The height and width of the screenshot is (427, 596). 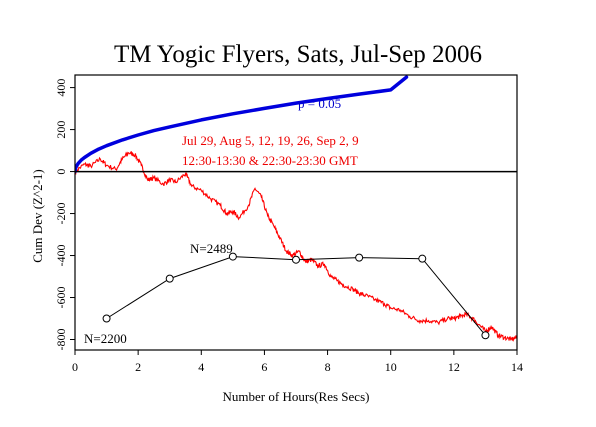 What do you see at coordinates (138, 367) in the screenshot?
I see `x-tick-label: 2` at bounding box center [138, 367].